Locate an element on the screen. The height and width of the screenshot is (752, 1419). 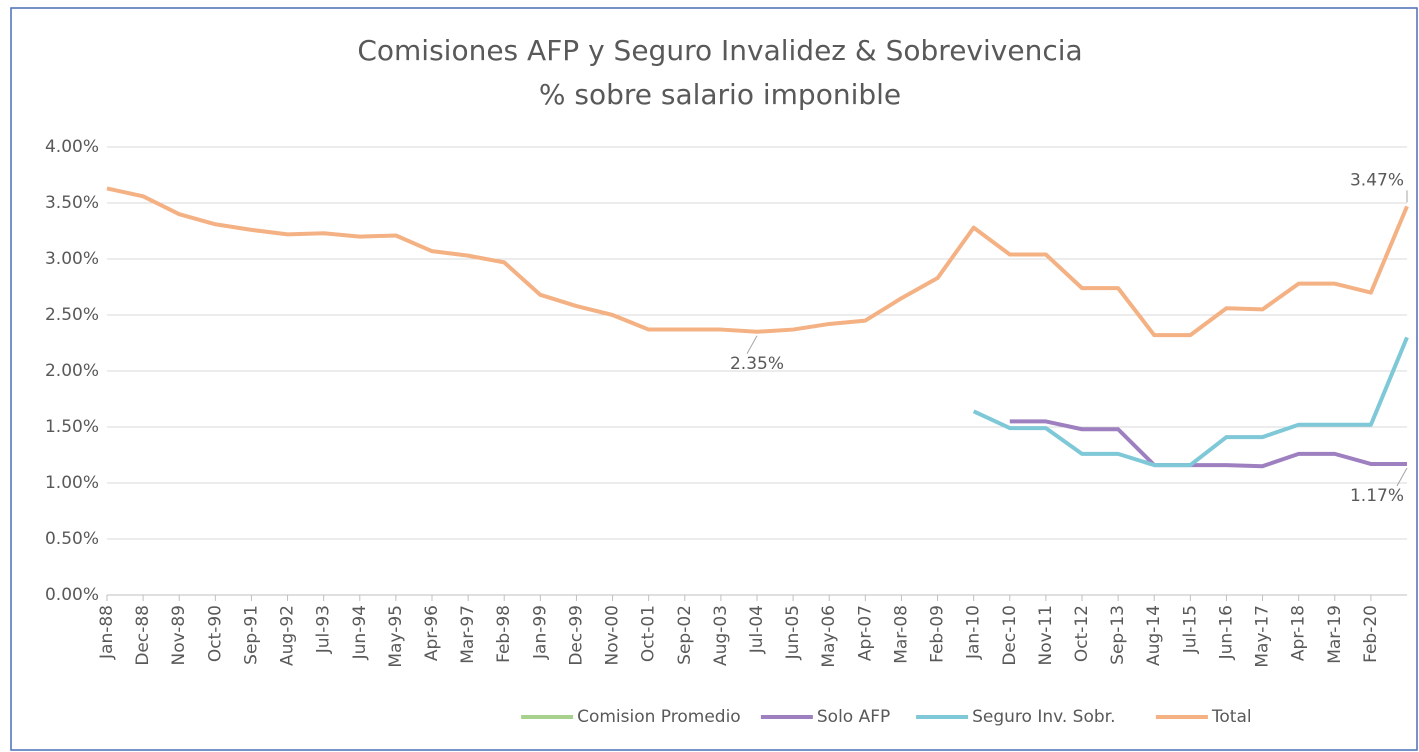
x-tick-label: Oct-90 is located at coordinates (215, 633).